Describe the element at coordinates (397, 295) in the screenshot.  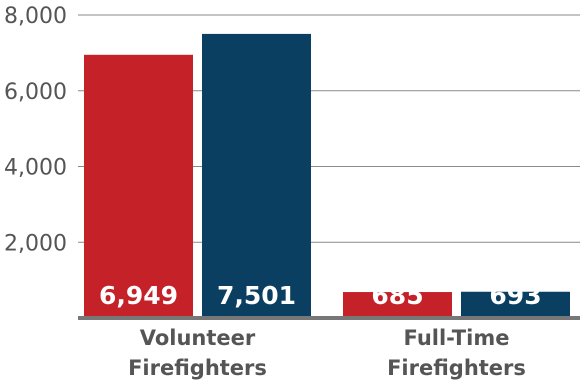
I see `data-label: 685` at that location.